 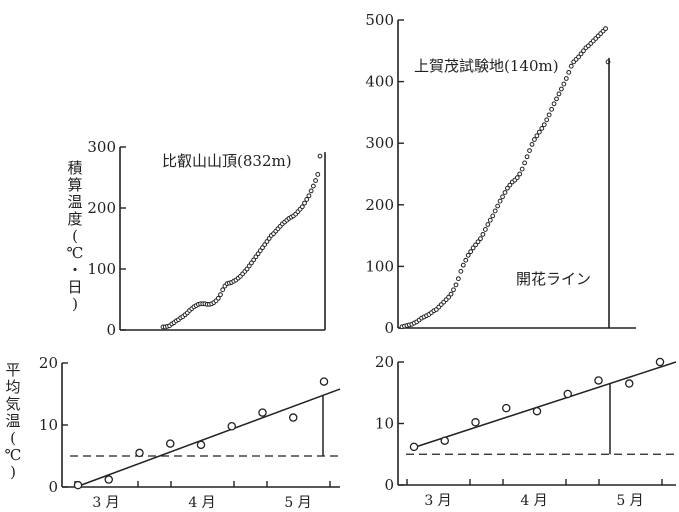 I want to click on mean-axis-label-char: 温, so click(x=13, y=421).